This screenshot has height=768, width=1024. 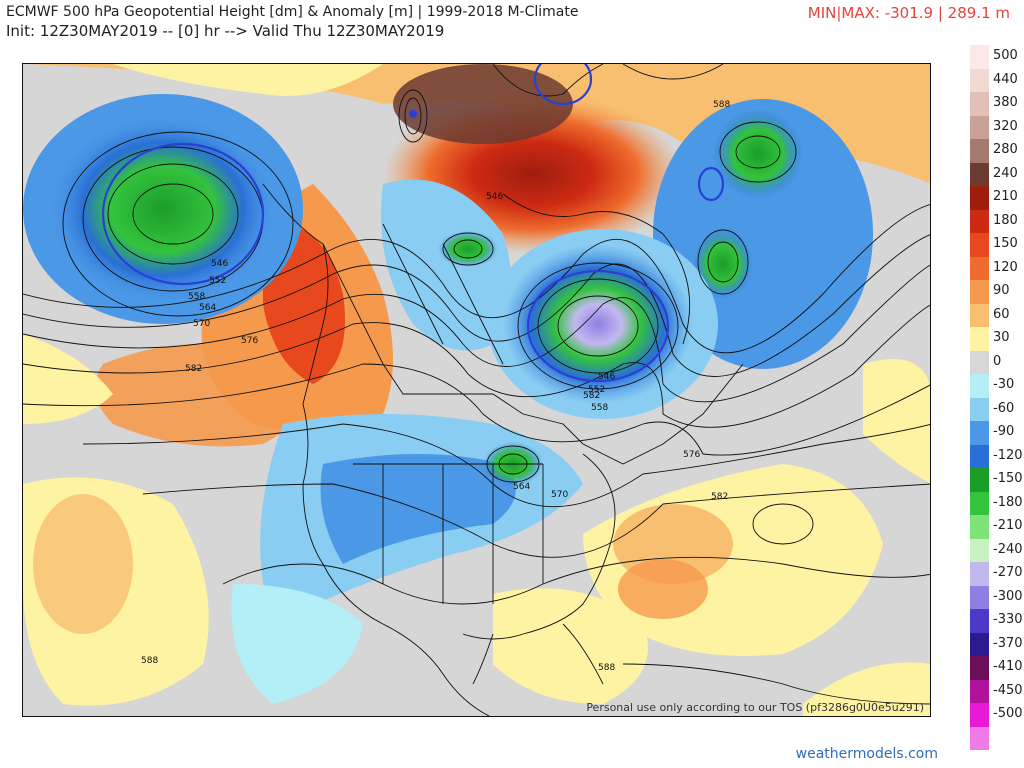 I want to click on site-link: weathermodels.com, so click(x=866, y=754).